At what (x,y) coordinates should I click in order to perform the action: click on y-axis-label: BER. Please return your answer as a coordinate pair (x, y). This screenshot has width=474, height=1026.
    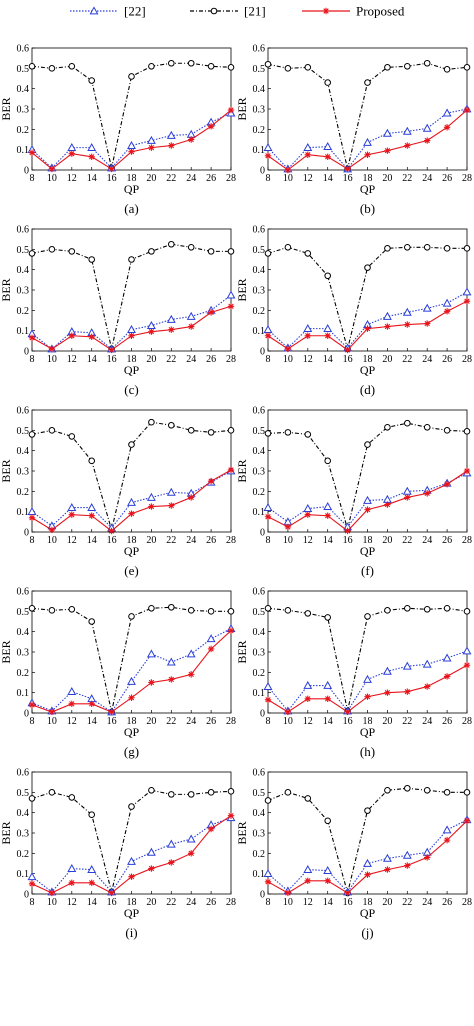
    Looking at the image, I should click on (242, 470).